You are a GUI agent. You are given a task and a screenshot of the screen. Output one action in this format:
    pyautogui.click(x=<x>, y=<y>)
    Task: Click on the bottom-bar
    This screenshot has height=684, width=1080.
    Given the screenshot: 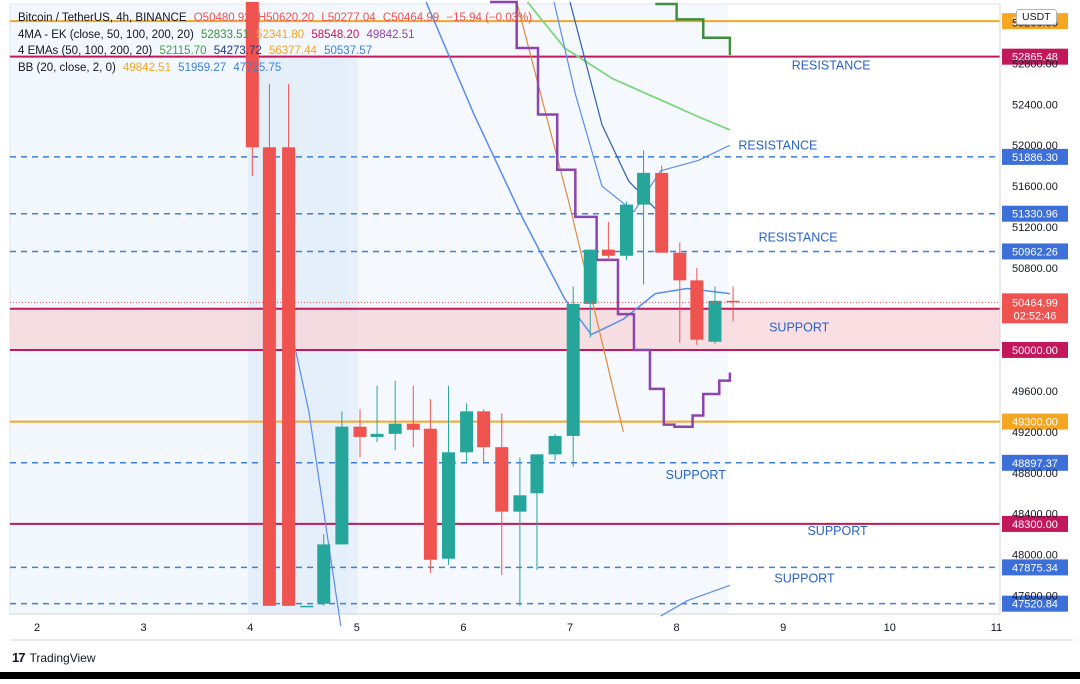 What is the action you would take?
    pyautogui.click(x=540, y=675)
    